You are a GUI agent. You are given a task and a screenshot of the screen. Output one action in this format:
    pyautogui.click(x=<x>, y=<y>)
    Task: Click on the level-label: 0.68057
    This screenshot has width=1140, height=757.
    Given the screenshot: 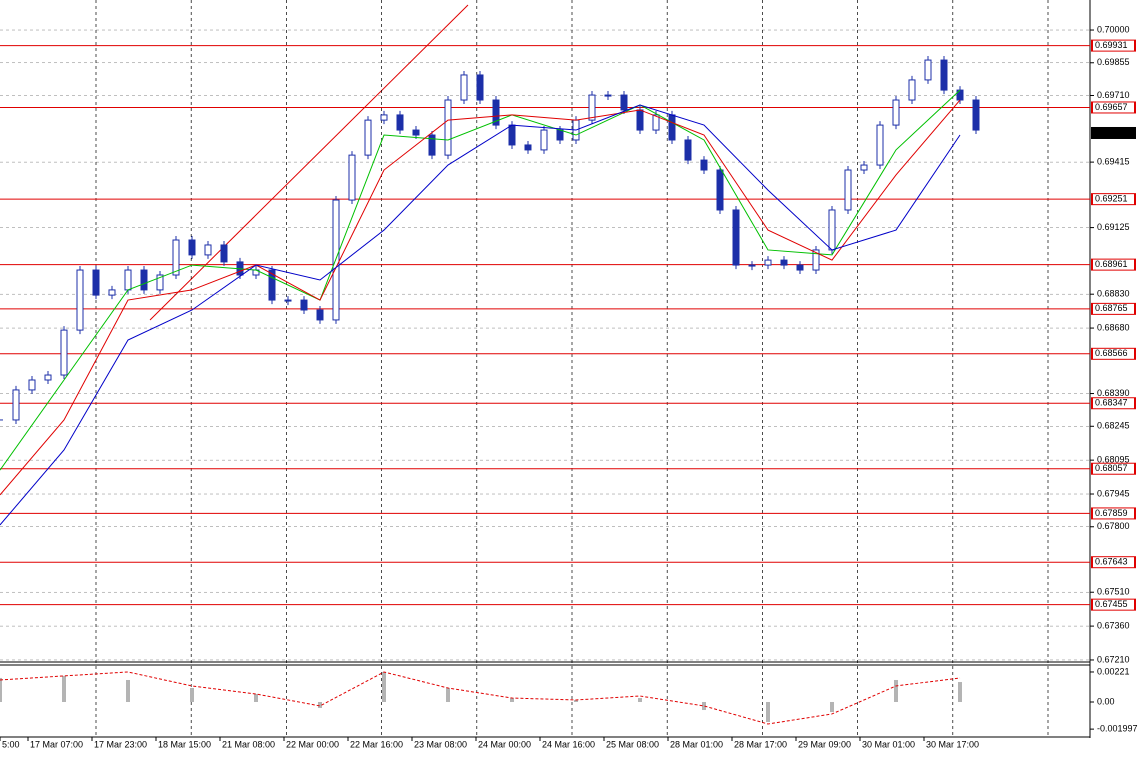 What is the action you would take?
    pyautogui.click(x=1111, y=468)
    